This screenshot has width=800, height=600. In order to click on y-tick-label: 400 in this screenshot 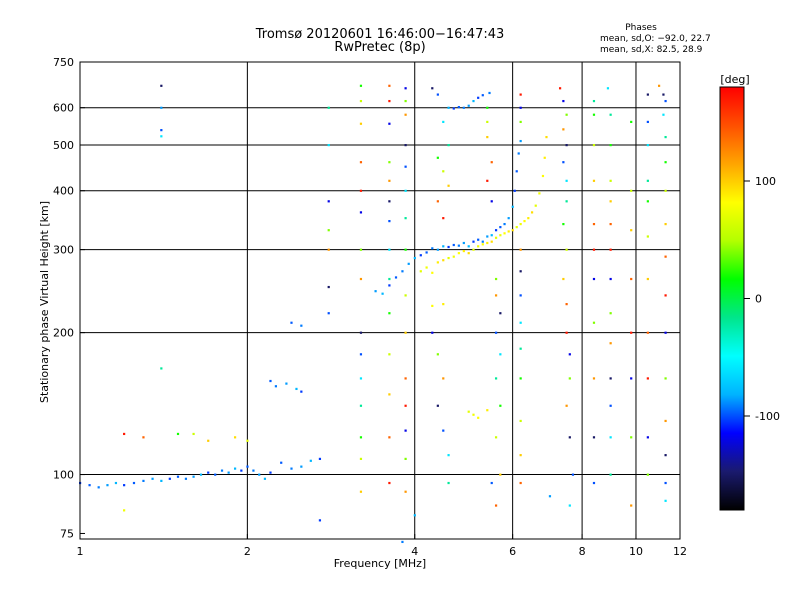, I will do `click(63, 191)`.